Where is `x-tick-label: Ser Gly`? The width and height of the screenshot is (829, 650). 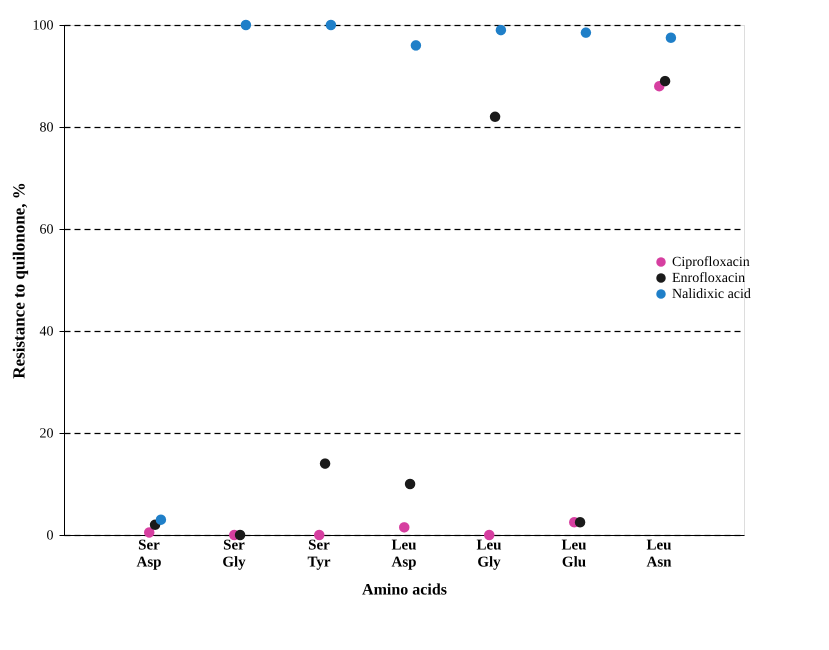 x-tick-label: Ser Gly is located at coordinates (234, 554).